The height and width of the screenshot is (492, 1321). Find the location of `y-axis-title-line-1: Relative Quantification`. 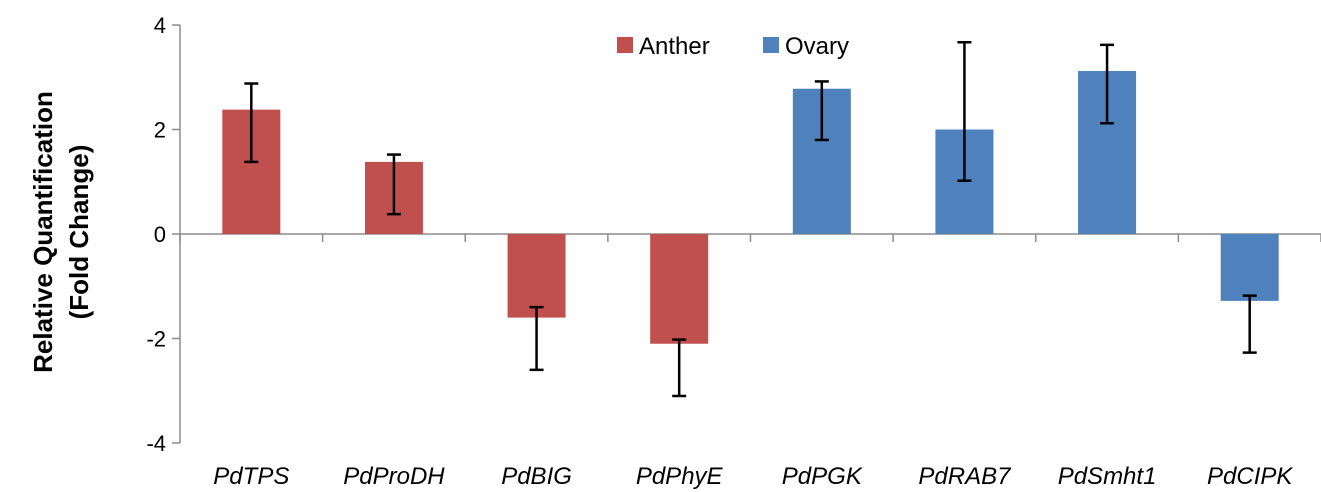

y-axis-title-line-1: Relative Quantification is located at coordinates (43, 232).